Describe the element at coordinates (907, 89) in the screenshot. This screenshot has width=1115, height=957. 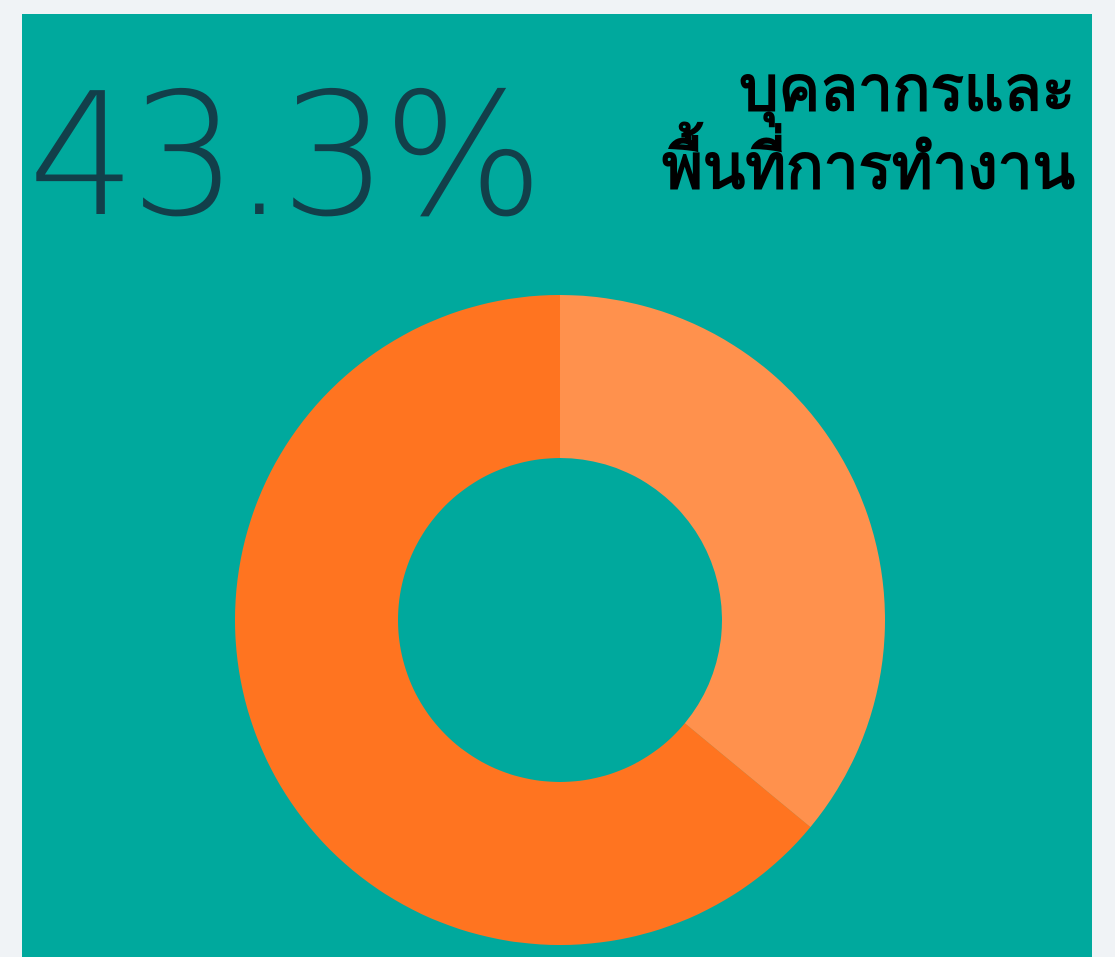
I see `chart-title: บุคลากรและ` at that location.